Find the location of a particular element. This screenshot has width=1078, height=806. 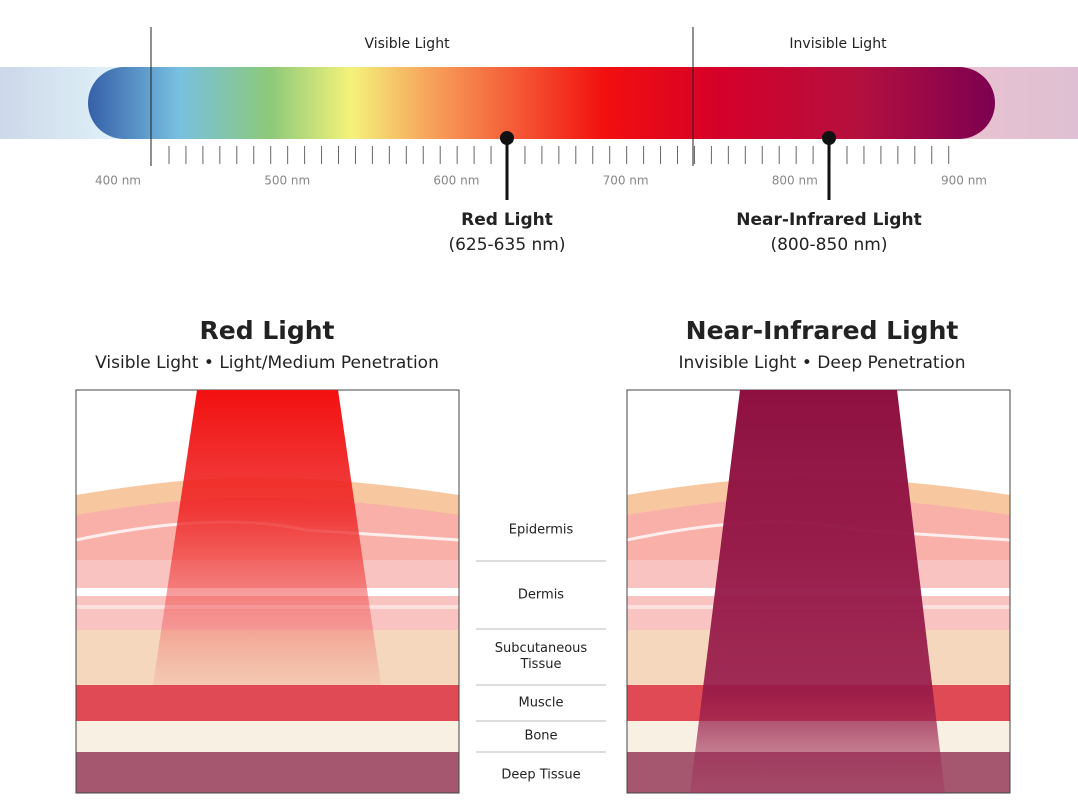

layer-label: Subcutaneous Tissue is located at coordinates (541, 656).